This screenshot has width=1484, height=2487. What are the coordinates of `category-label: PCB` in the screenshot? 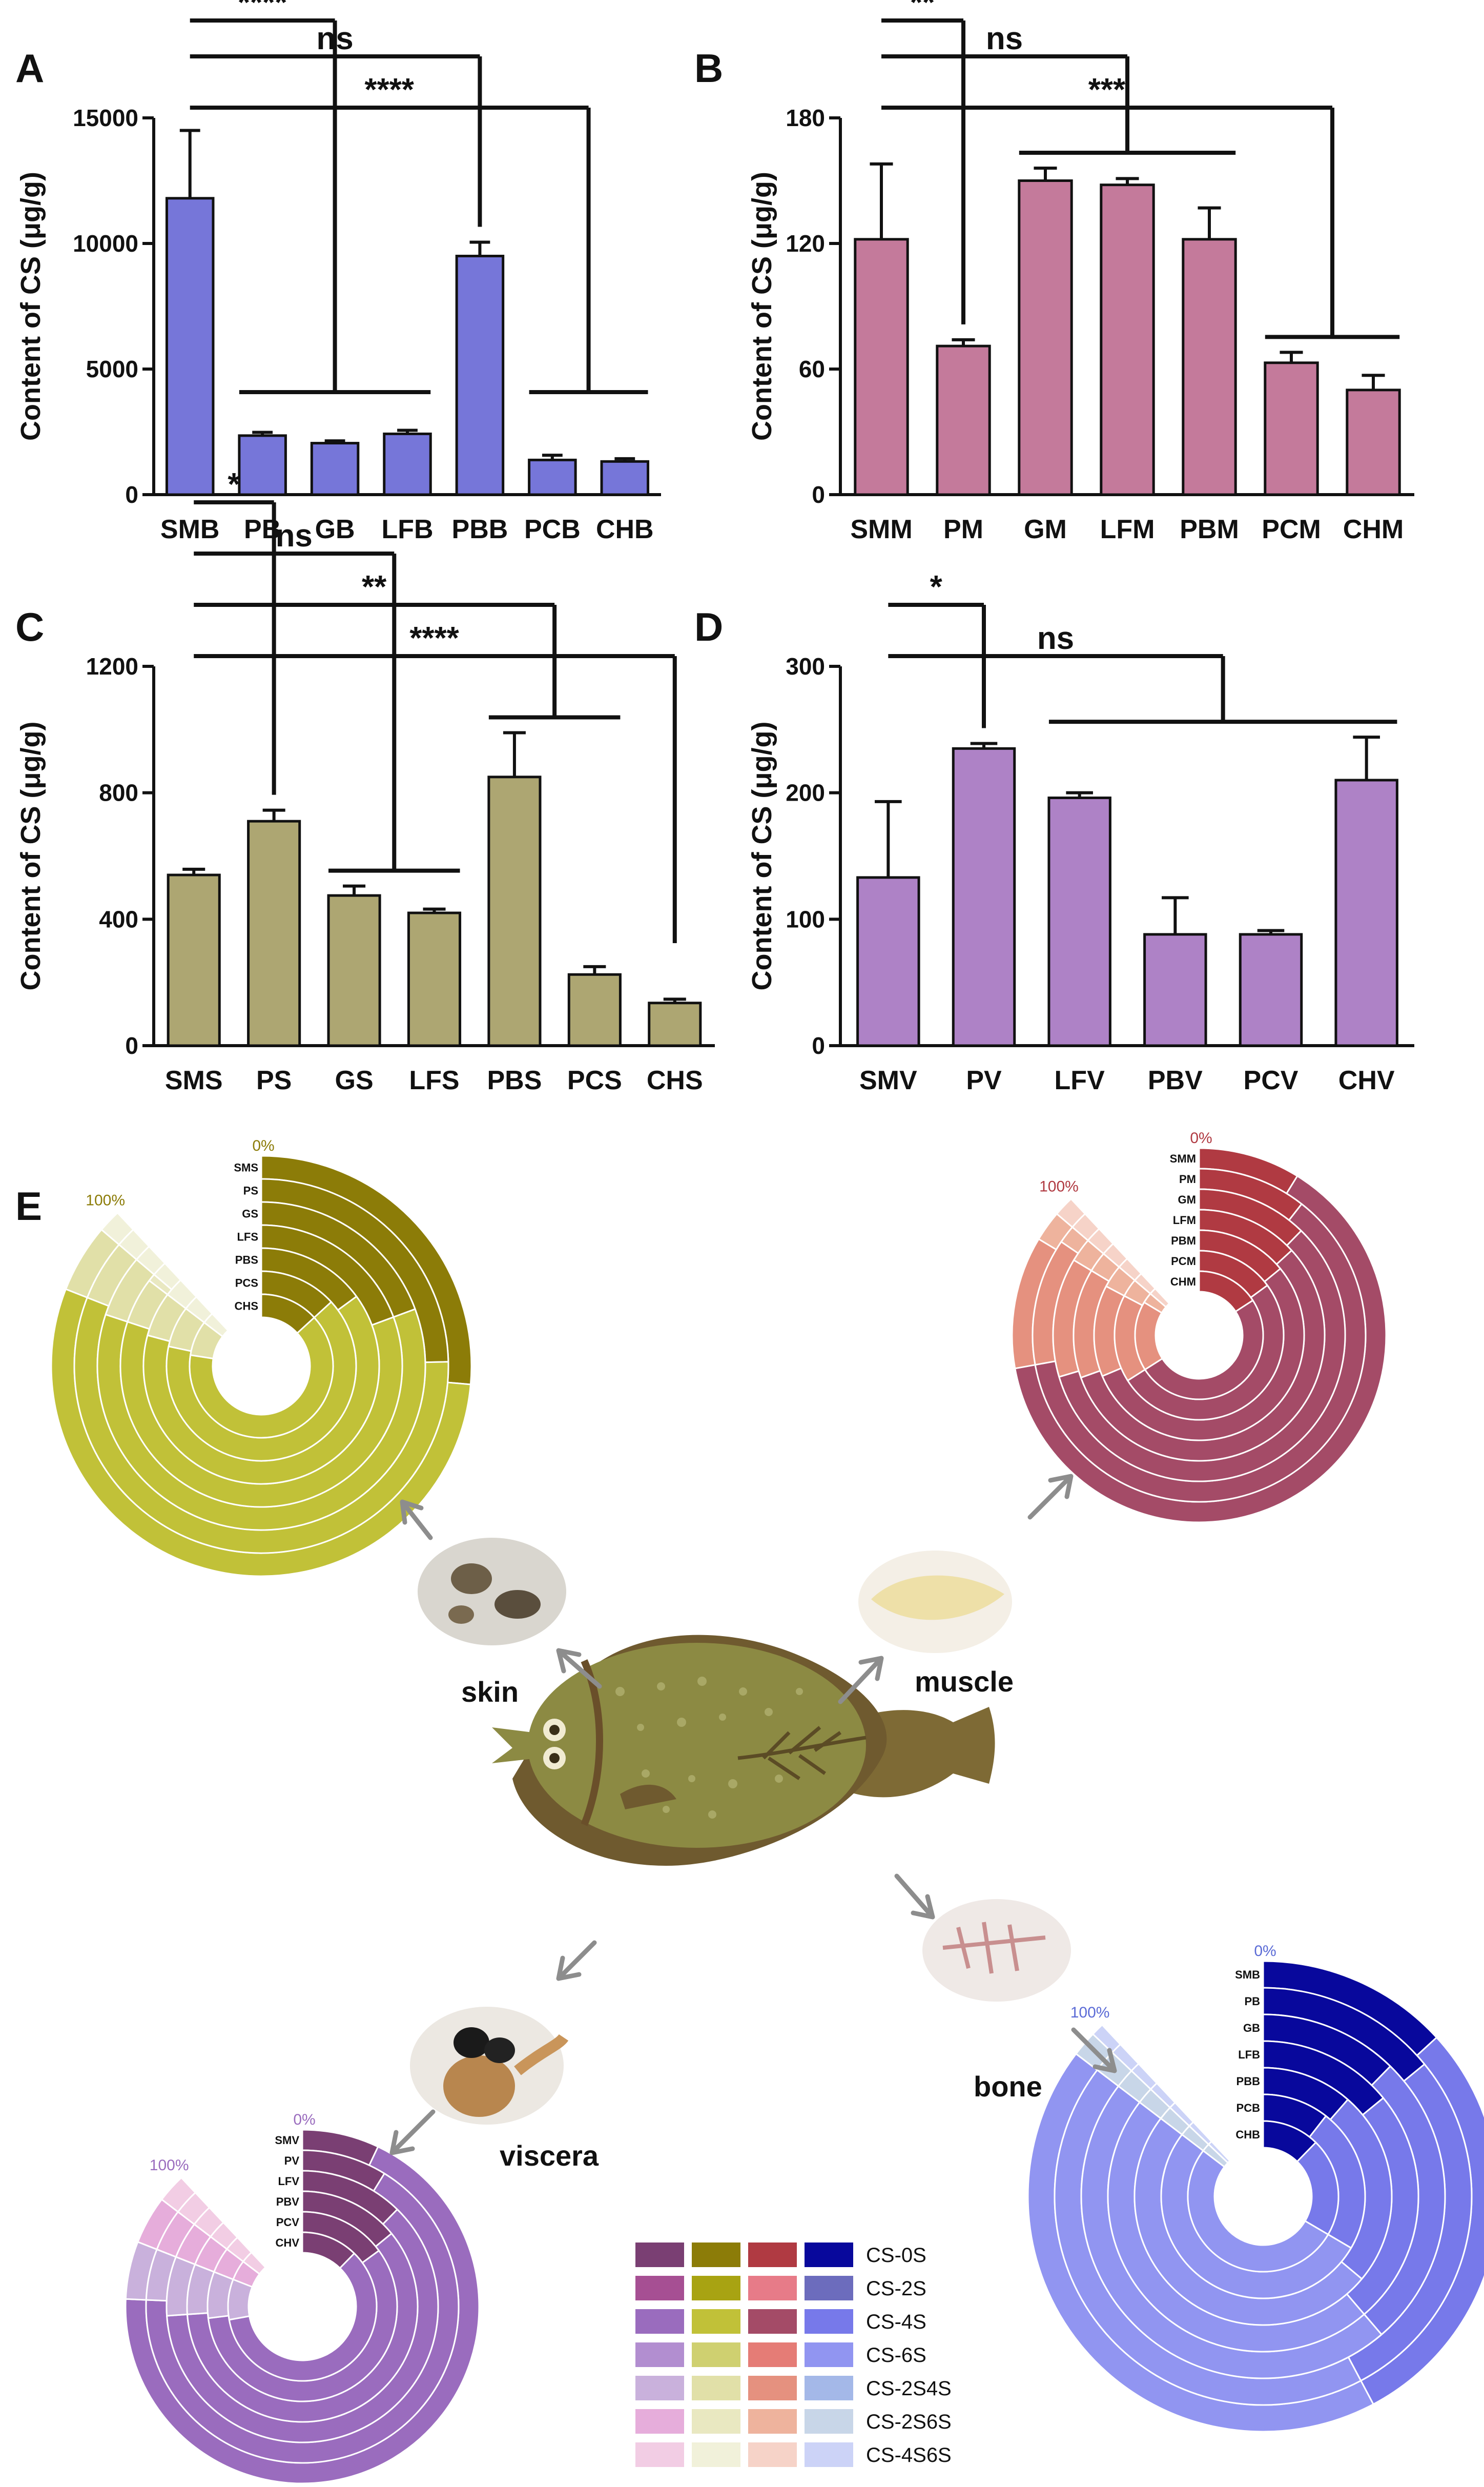 It's located at (552, 529).